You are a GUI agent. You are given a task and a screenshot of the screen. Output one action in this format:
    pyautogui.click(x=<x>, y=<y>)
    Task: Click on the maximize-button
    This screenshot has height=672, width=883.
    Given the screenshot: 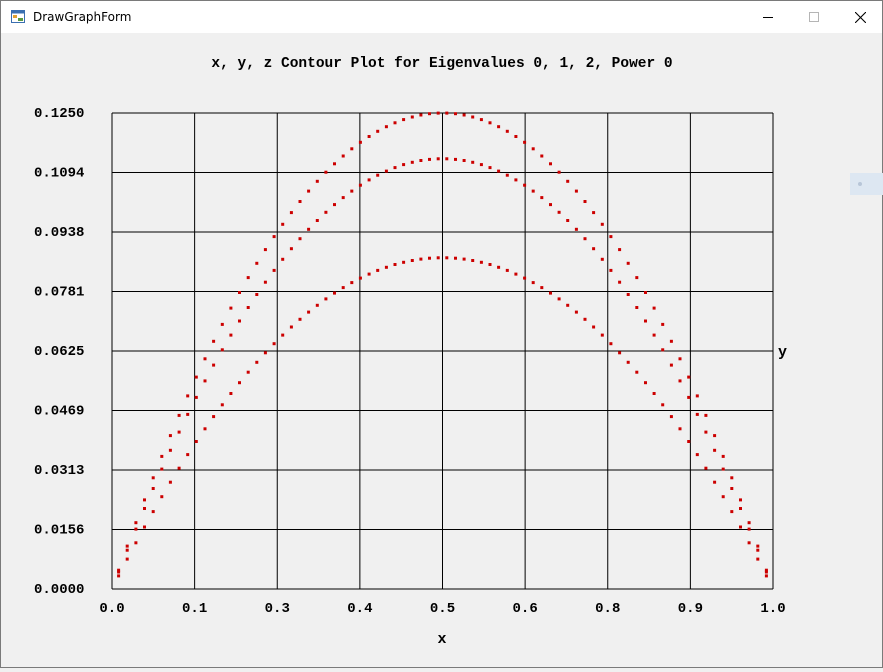 What is the action you would take?
    pyautogui.click(x=814, y=17)
    